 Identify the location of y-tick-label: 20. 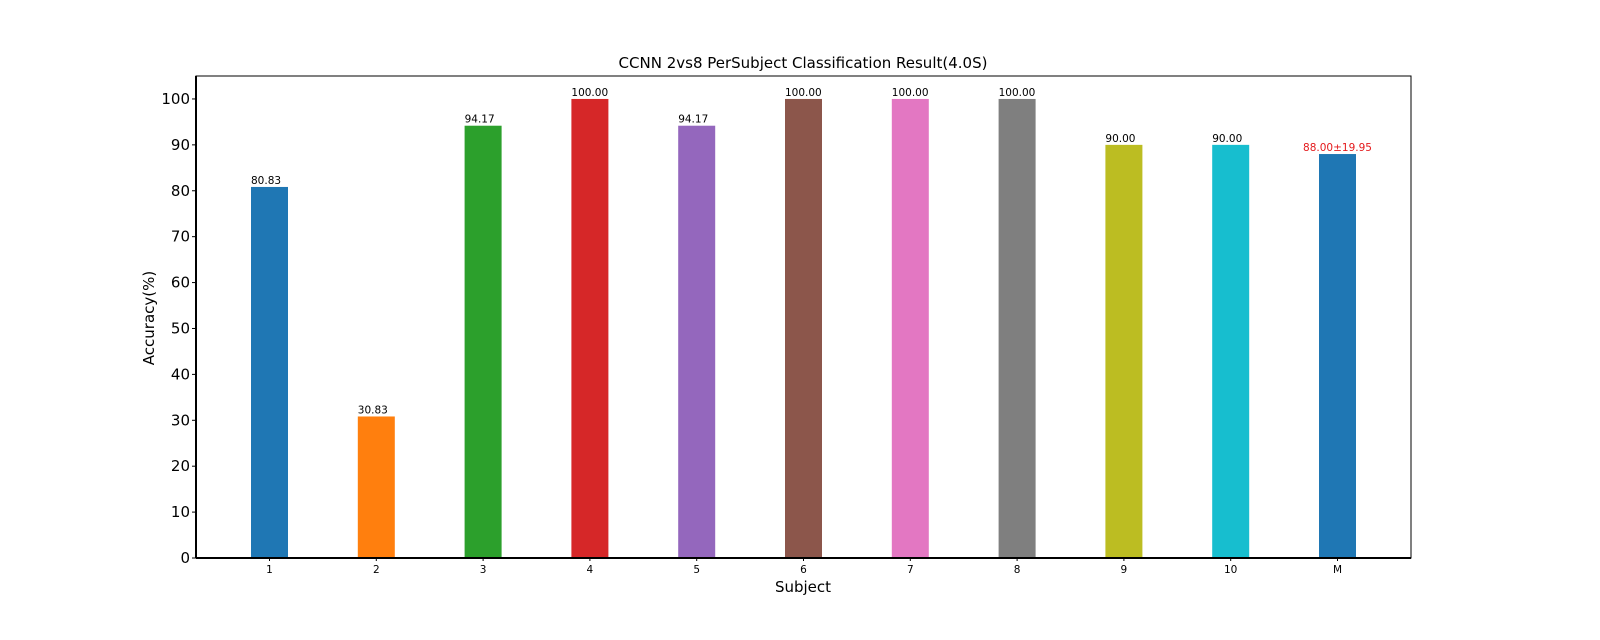
(180, 466).